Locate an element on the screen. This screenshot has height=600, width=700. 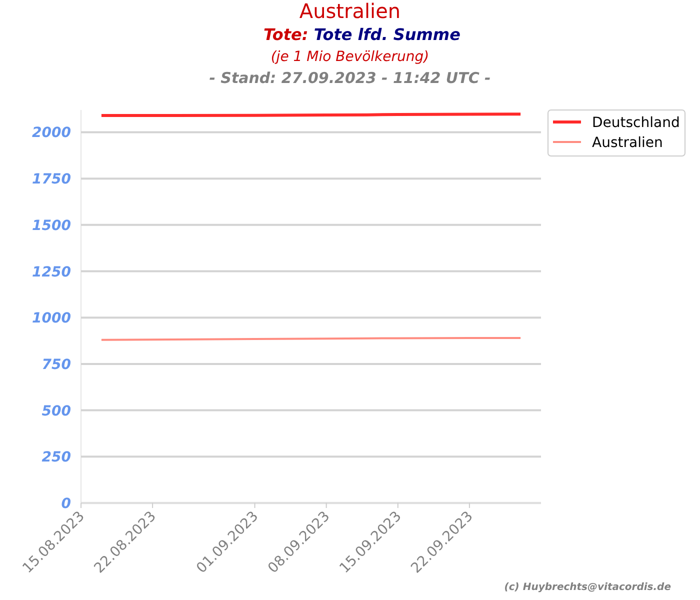
text: (c) Huybrechts@vitacordis.de is located at coordinates (588, 587).